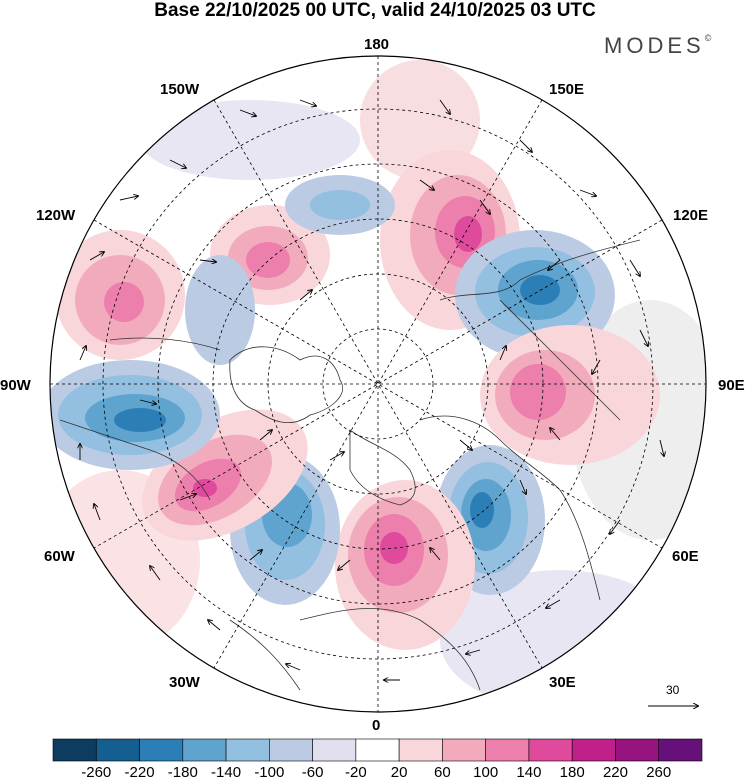 The width and height of the screenshot is (750, 783). Describe the element at coordinates (356, 772) in the screenshot. I see `colorbar-tick-label: -20` at that location.